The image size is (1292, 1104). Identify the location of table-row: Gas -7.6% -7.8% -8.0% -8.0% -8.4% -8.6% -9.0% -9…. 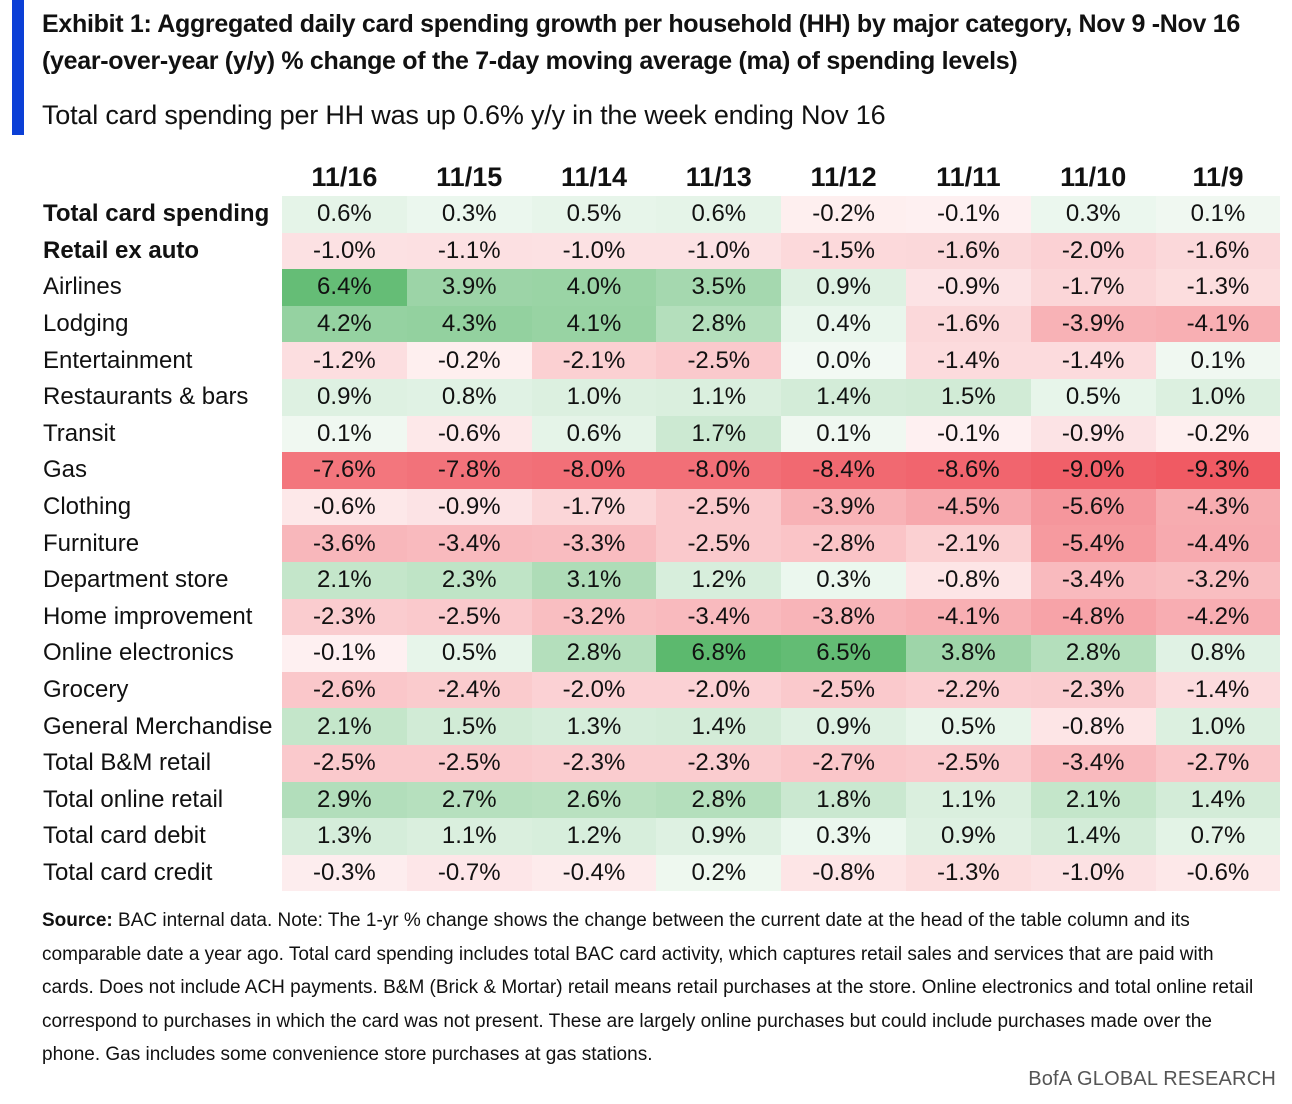
(658, 470).